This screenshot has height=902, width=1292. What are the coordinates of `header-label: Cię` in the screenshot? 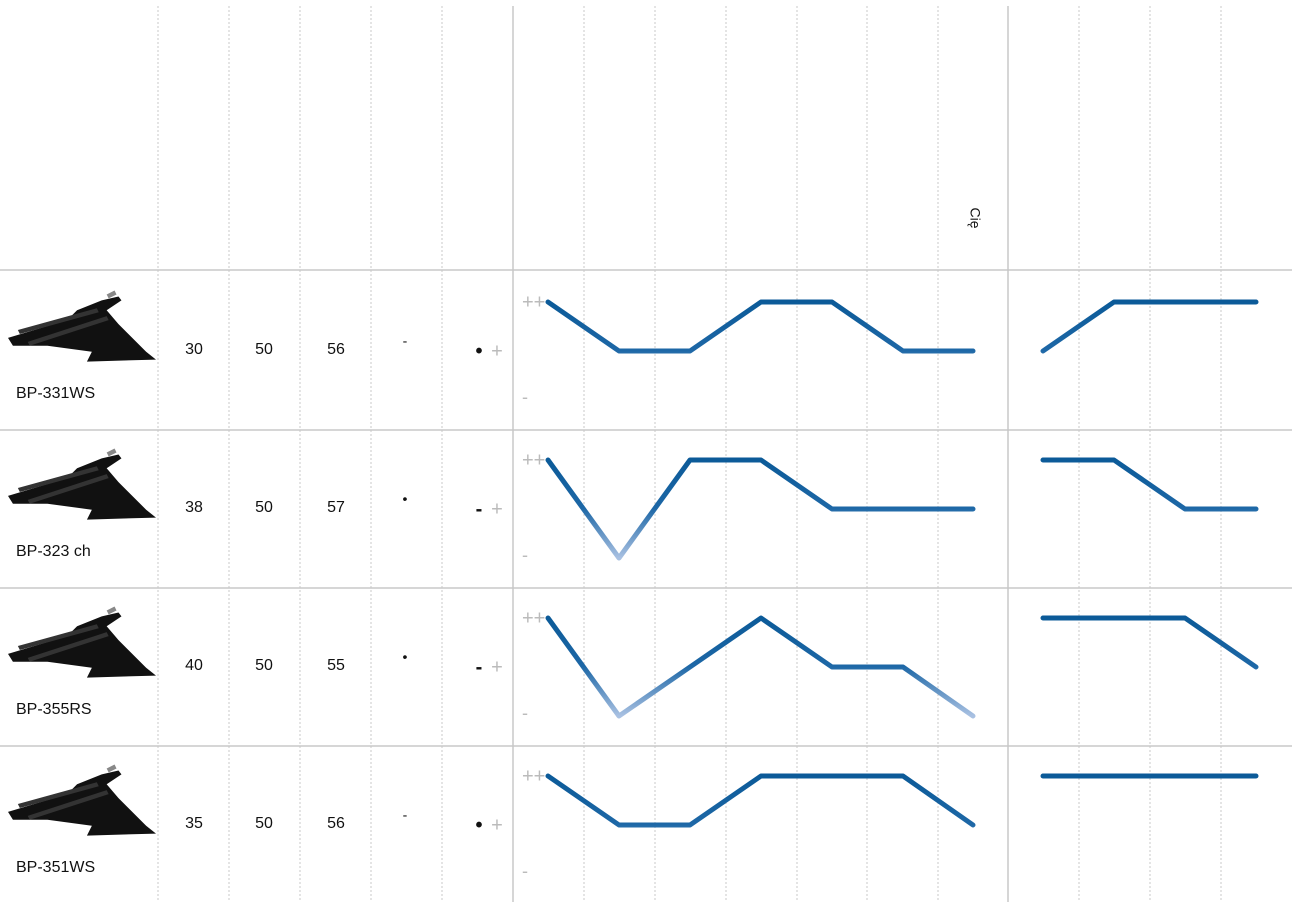 It's located at (975, 217).